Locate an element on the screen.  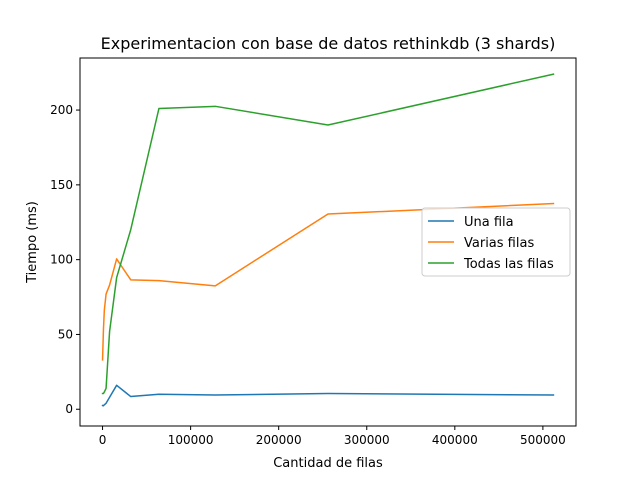
x-tick-label: 400000 is located at coordinates (455, 440).